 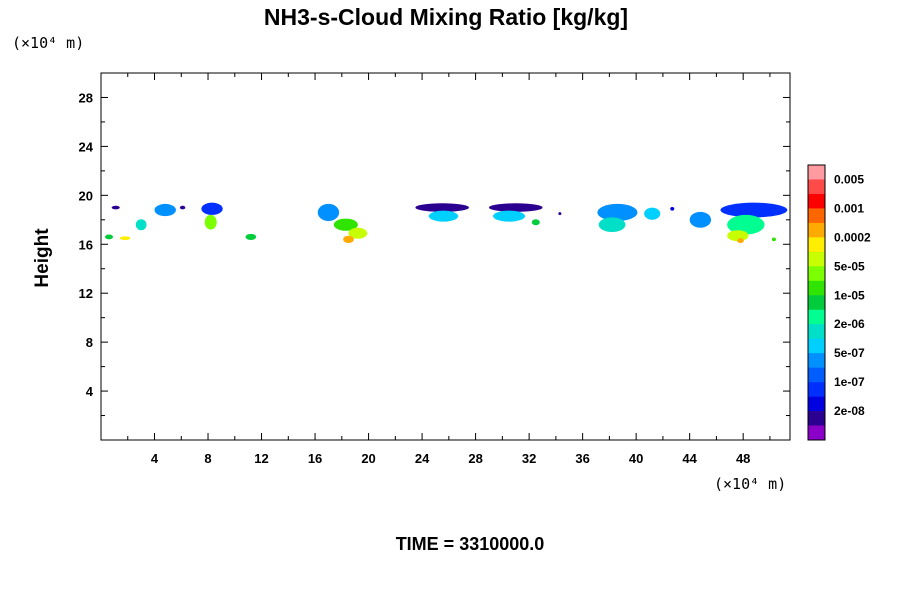 What do you see at coordinates (849, 295) in the screenshot?
I see `colorbar-label: 1e-05` at bounding box center [849, 295].